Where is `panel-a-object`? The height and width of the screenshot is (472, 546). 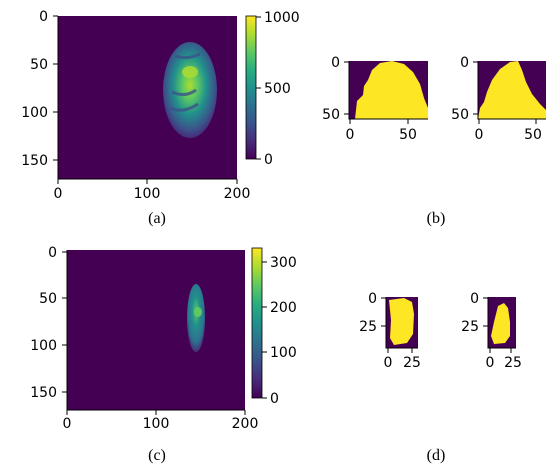 panel-a-object is located at coordinates (190, 90).